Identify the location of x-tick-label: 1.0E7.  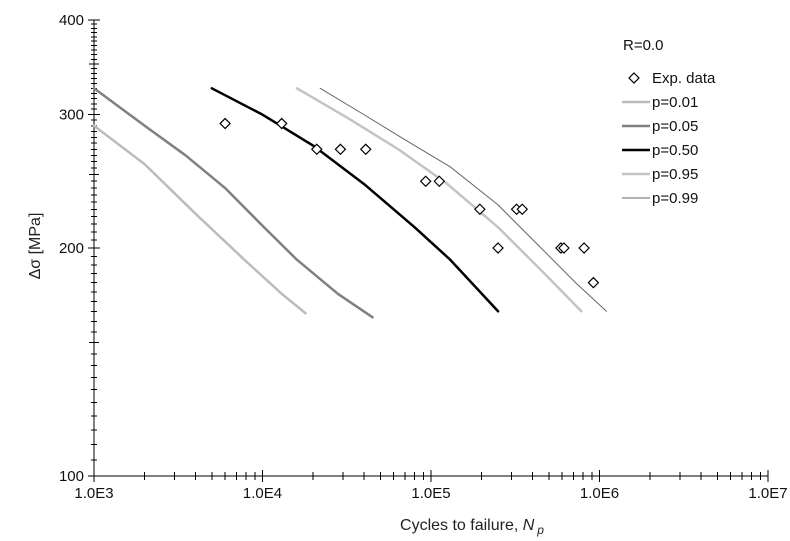
(767, 493).